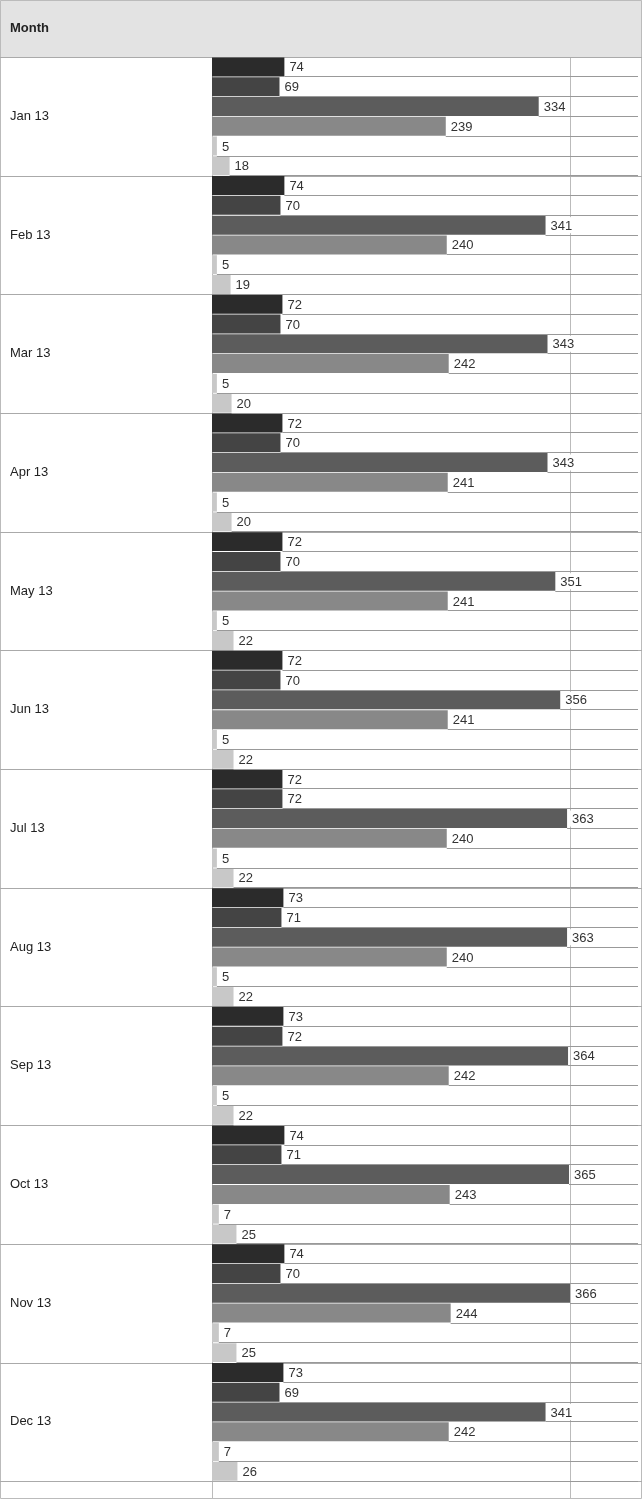 The width and height of the screenshot is (642, 1499). What do you see at coordinates (585, 1175) in the screenshot?
I see `data-label: 365` at bounding box center [585, 1175].